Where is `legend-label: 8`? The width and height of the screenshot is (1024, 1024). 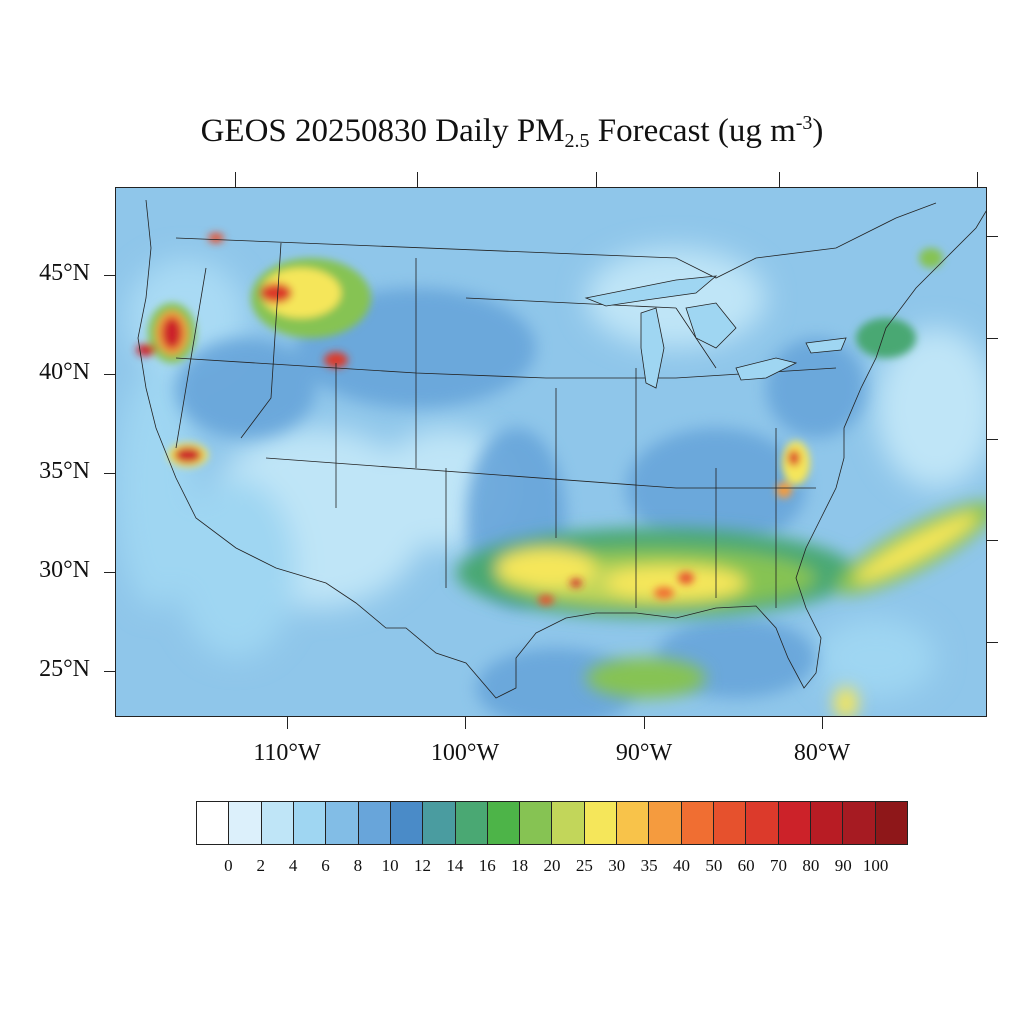
legend-label: 8 is located at coordinates (358, 865).